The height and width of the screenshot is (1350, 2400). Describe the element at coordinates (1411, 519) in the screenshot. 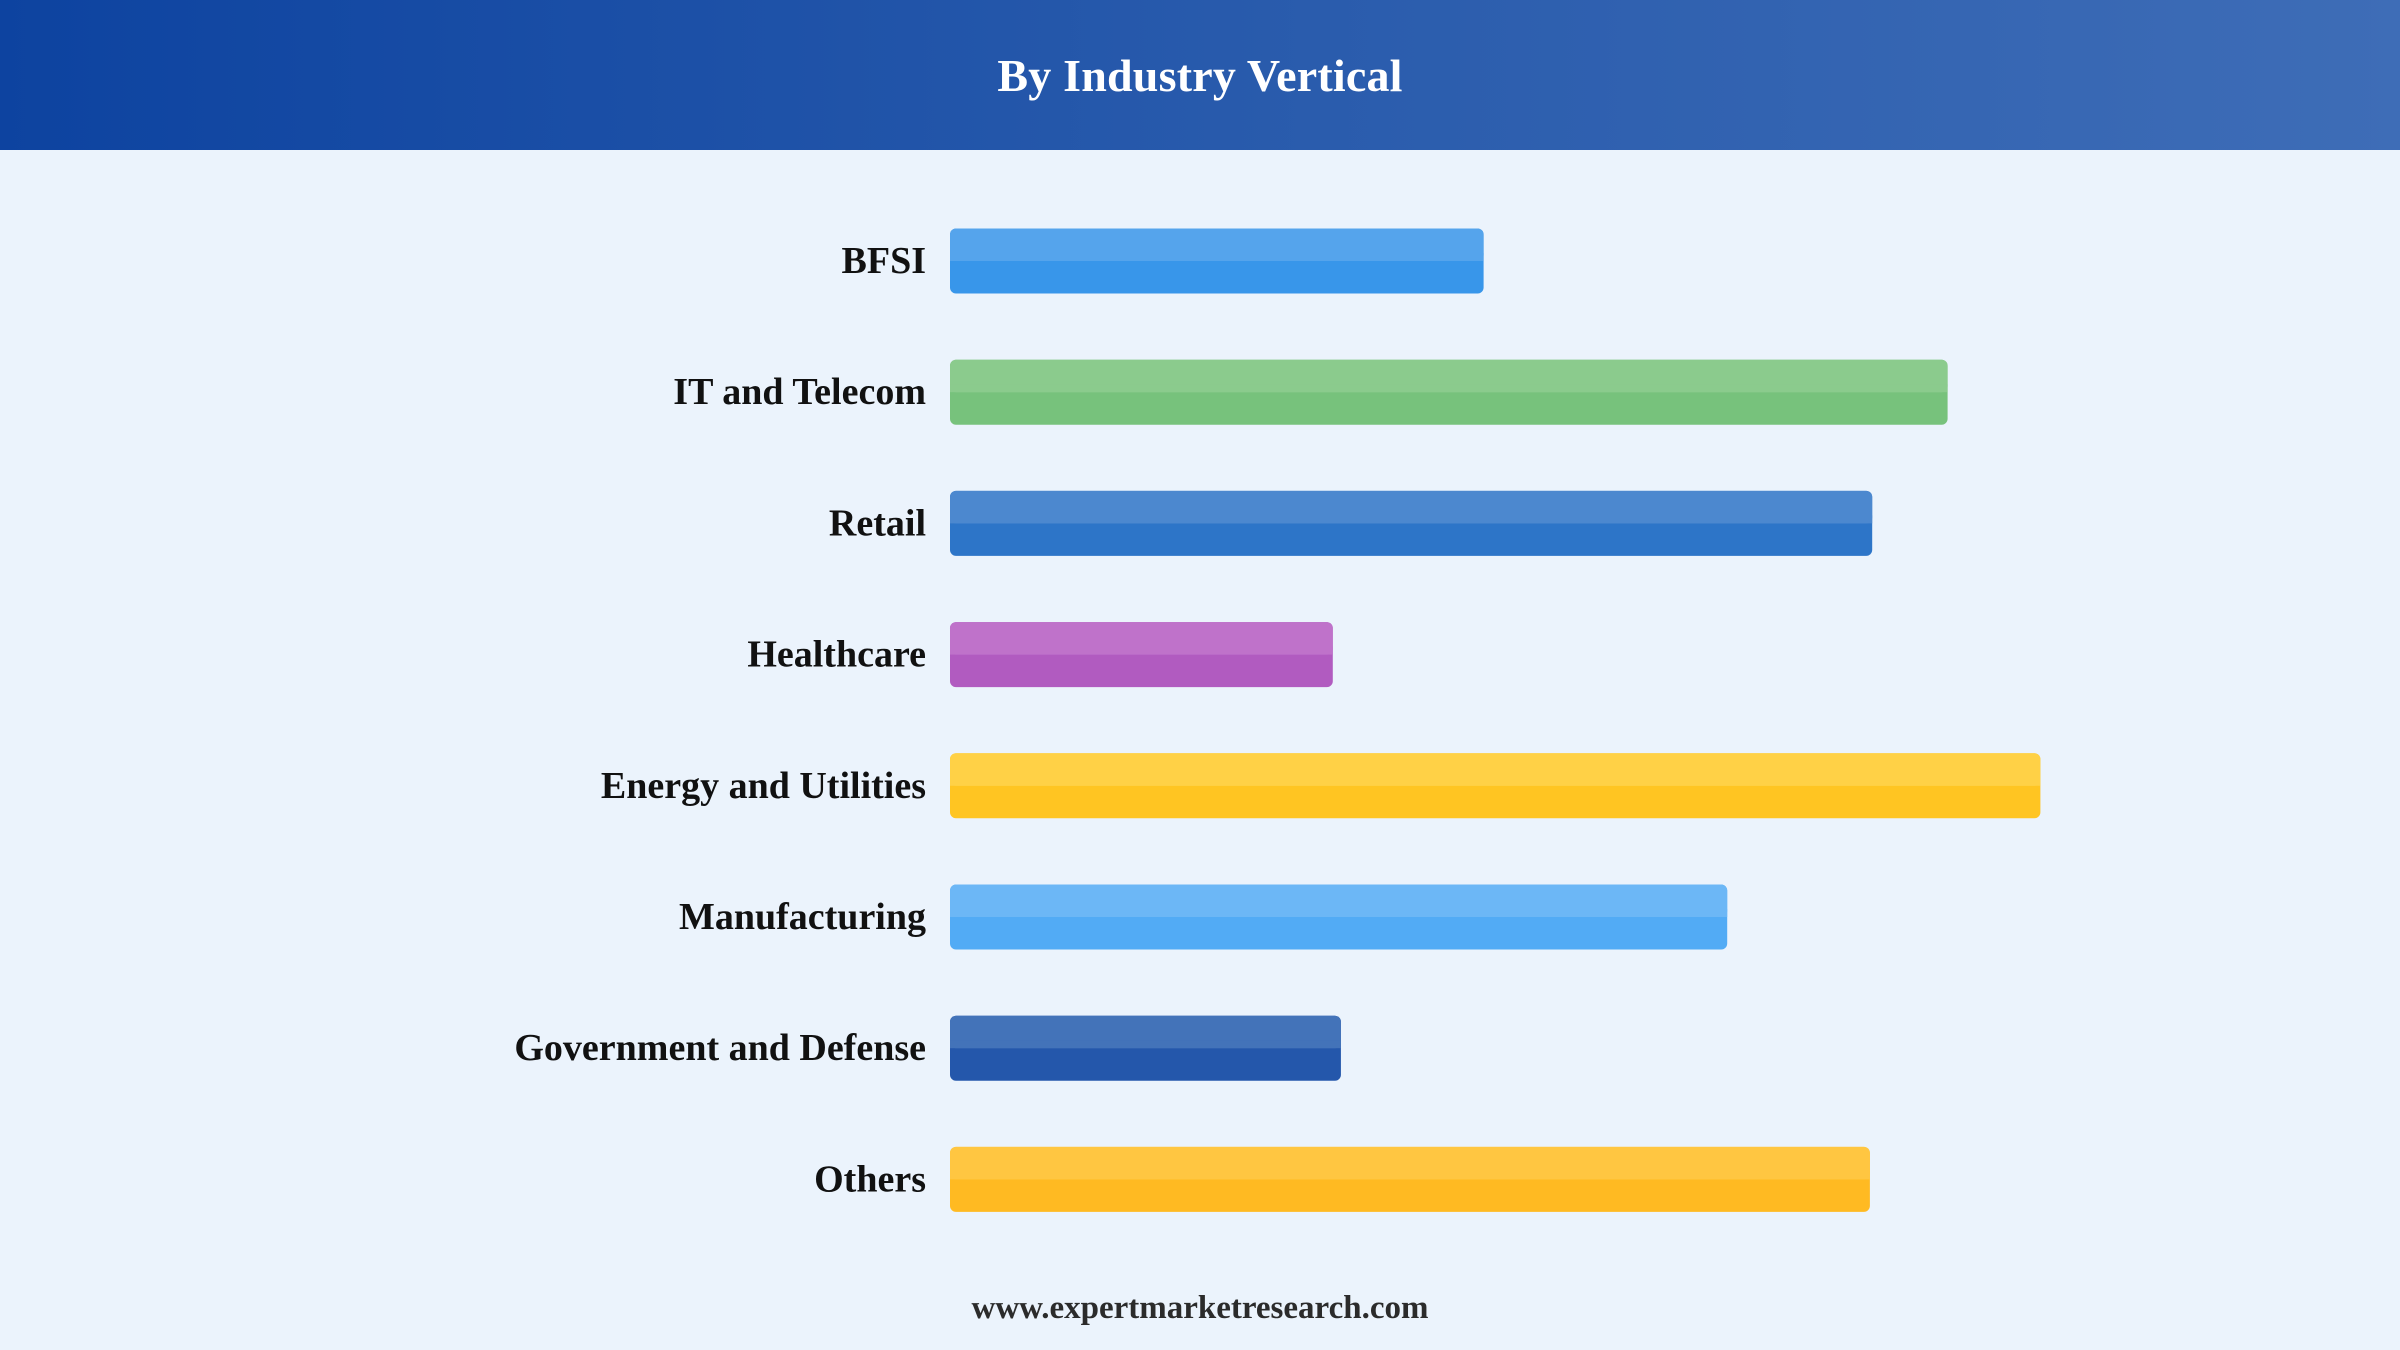

I see `bar-highlight-edge-retail` at that location.